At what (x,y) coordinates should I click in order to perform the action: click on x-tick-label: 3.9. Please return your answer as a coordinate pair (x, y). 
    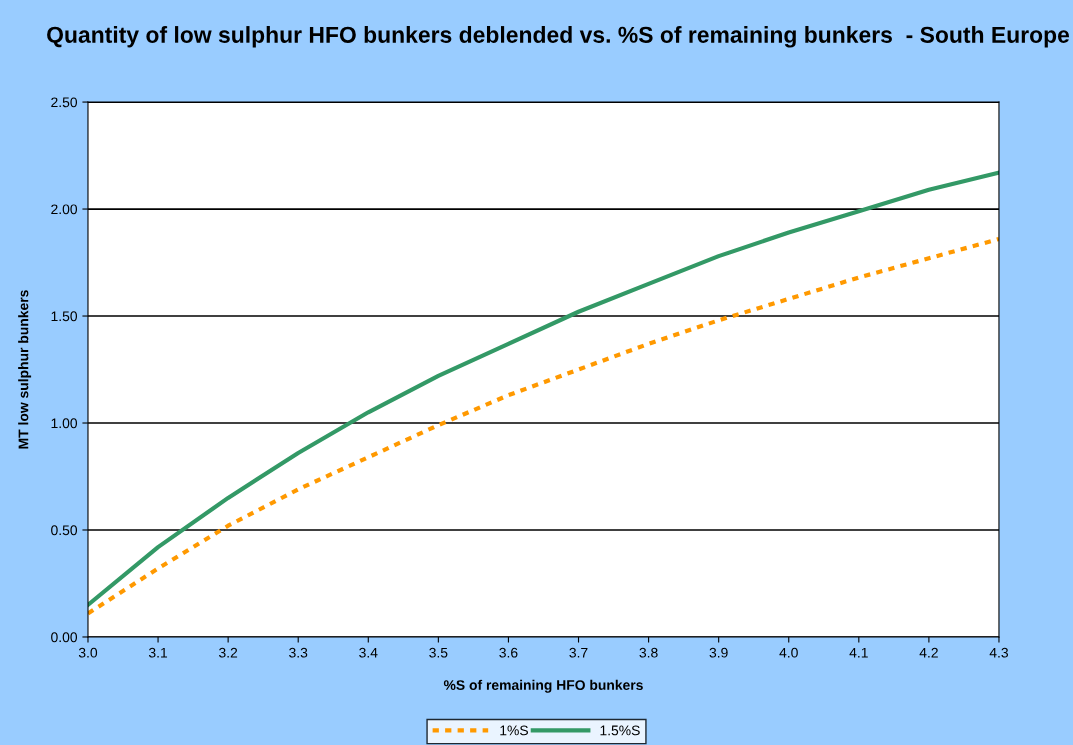
    Looking at the image, I should click on (718, 652).